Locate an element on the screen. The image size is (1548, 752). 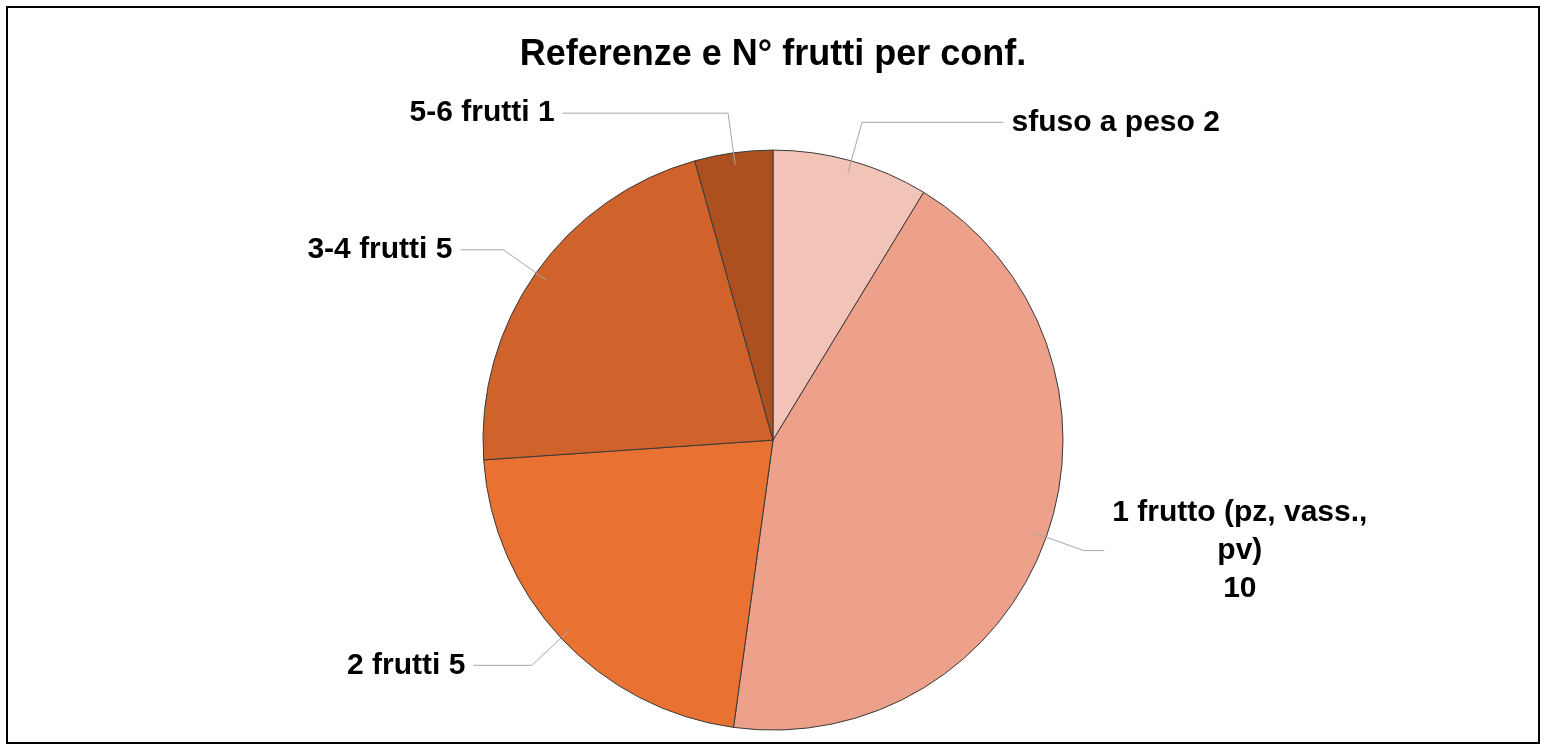
data-label: 1 is located at coordinates (546, 111).